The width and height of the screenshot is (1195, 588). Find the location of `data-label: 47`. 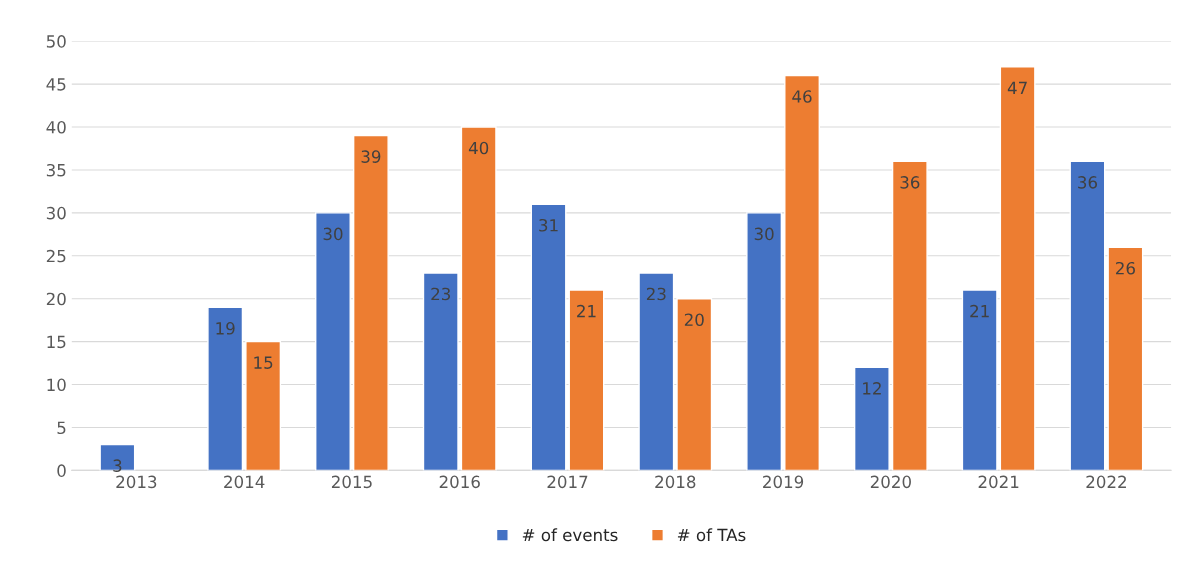

data-label: 47 is located at coordinates (1017, 87).